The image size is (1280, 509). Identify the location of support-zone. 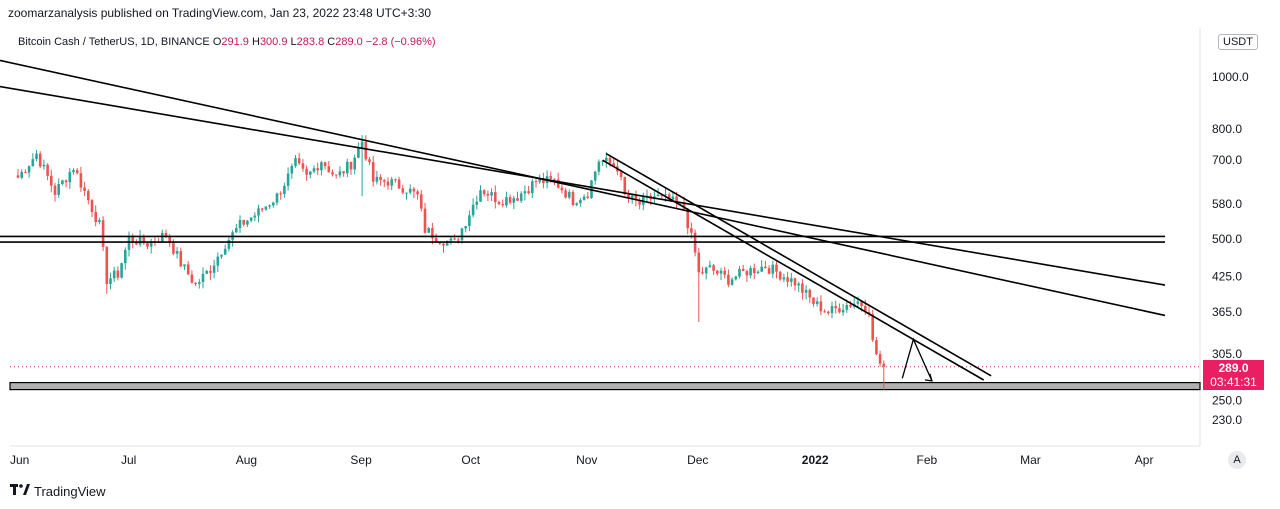
(605, 386).